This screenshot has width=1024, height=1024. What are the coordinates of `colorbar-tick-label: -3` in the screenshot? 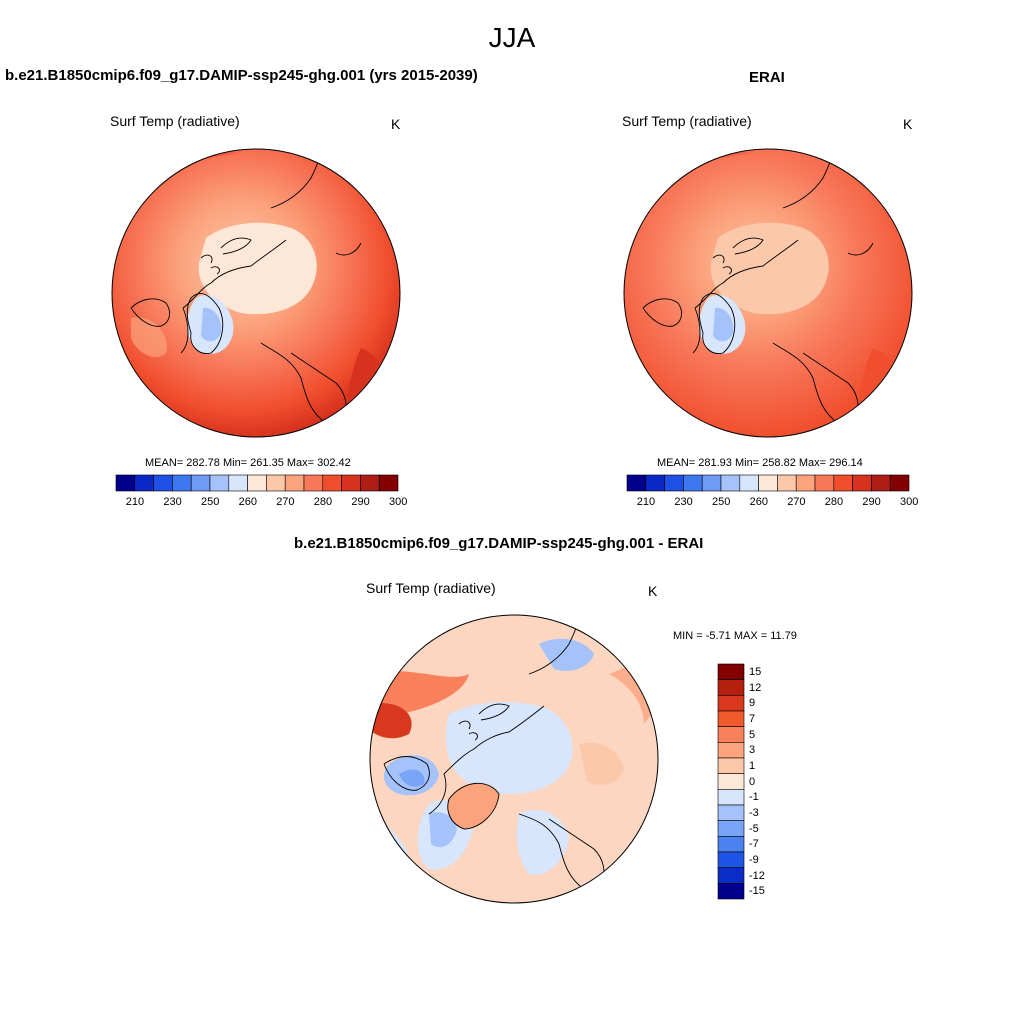 It's located at (754, 812).